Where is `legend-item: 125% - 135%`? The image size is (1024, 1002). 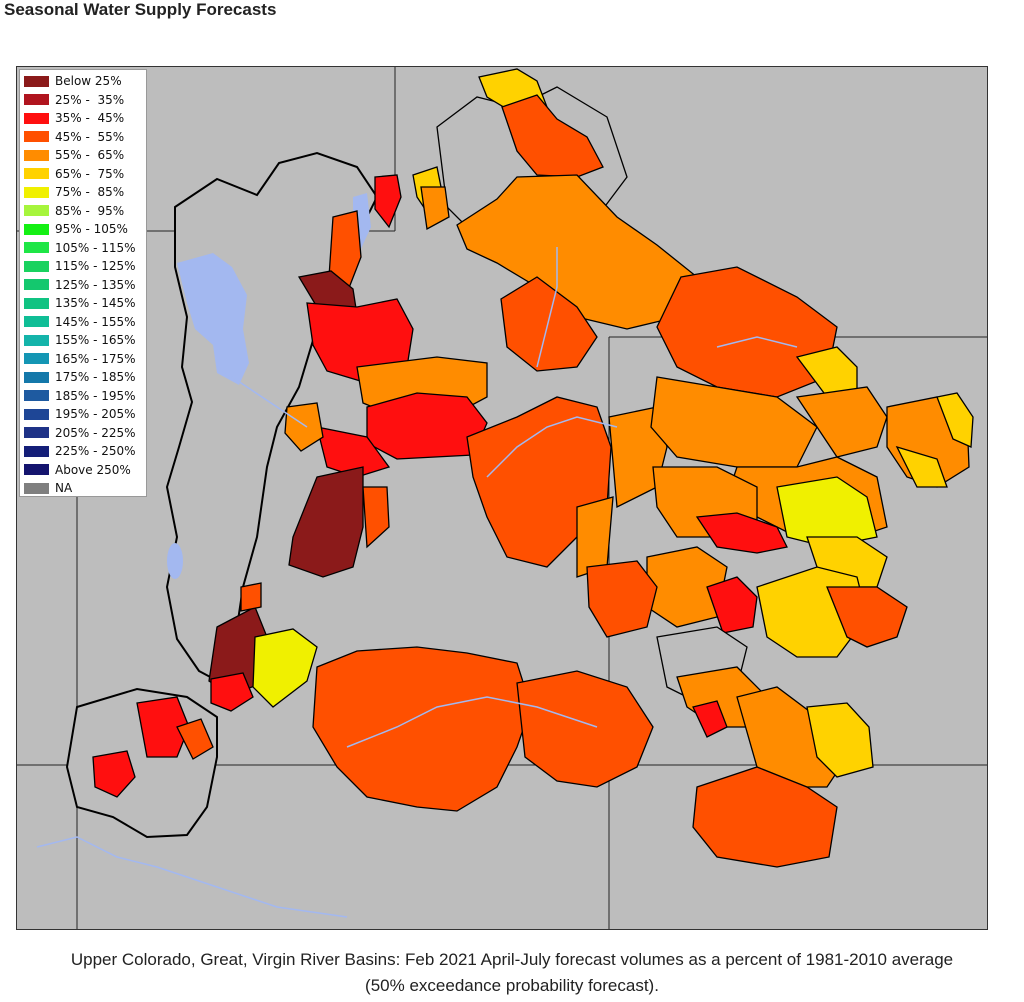 legend-item: 125% - 135% is located at coordinates (85, 285).